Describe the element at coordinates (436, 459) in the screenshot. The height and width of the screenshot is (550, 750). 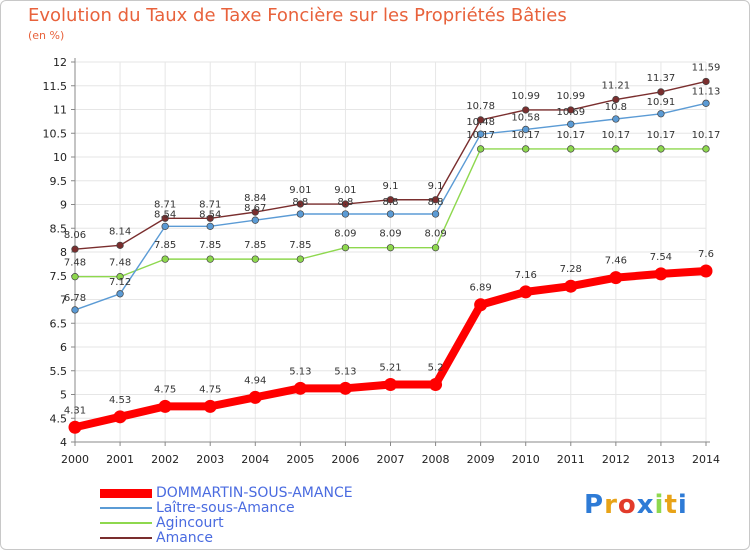
I see `x-tick-label: 2008` at that location.